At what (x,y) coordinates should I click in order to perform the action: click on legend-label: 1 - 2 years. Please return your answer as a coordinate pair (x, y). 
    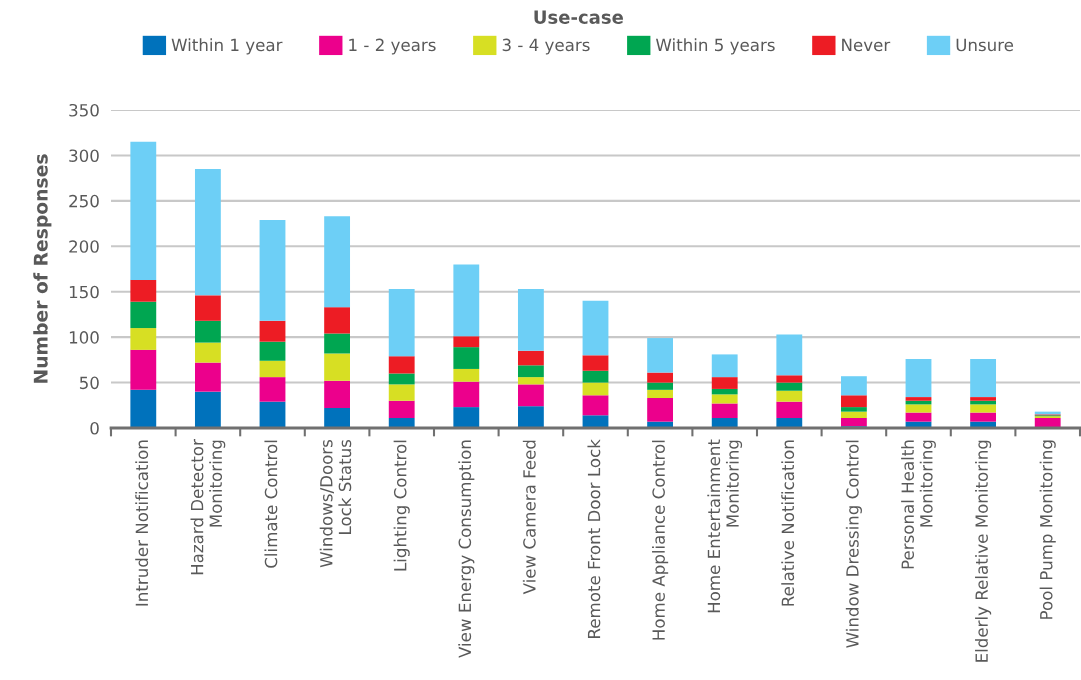
    Looking at the image, I should click on (392, 46).